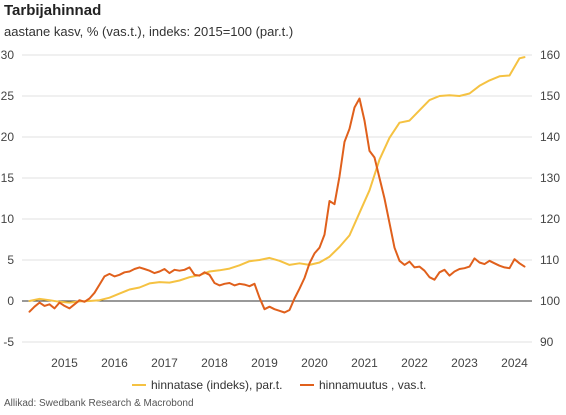 This screenshot has height=415, width=566. What do you see at coordinates (8, 137) in the screenshot?
I see `left-tick-label: 20` at bounding box center [8, 137].